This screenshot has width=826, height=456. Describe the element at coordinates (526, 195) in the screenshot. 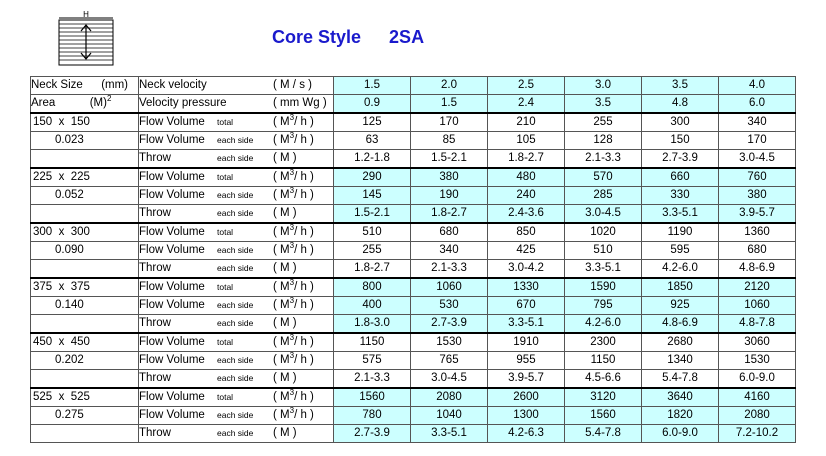

I see `value-cell: 240` at that location.